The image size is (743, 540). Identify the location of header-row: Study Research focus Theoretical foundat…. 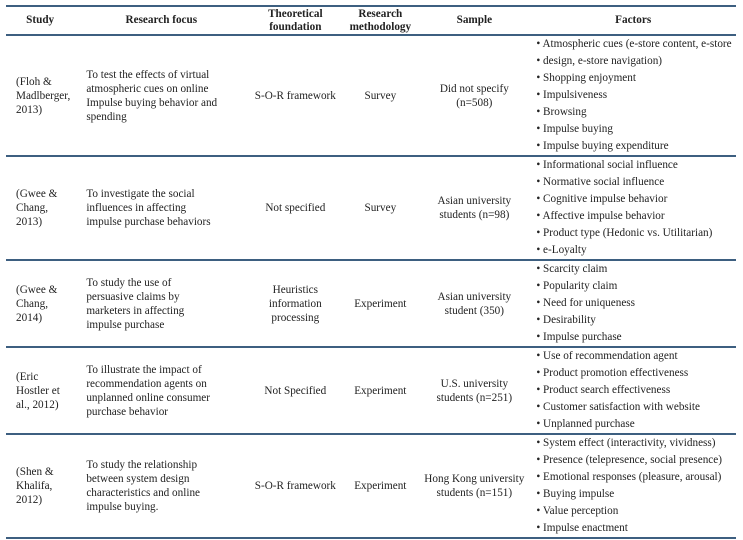
(371, 20).